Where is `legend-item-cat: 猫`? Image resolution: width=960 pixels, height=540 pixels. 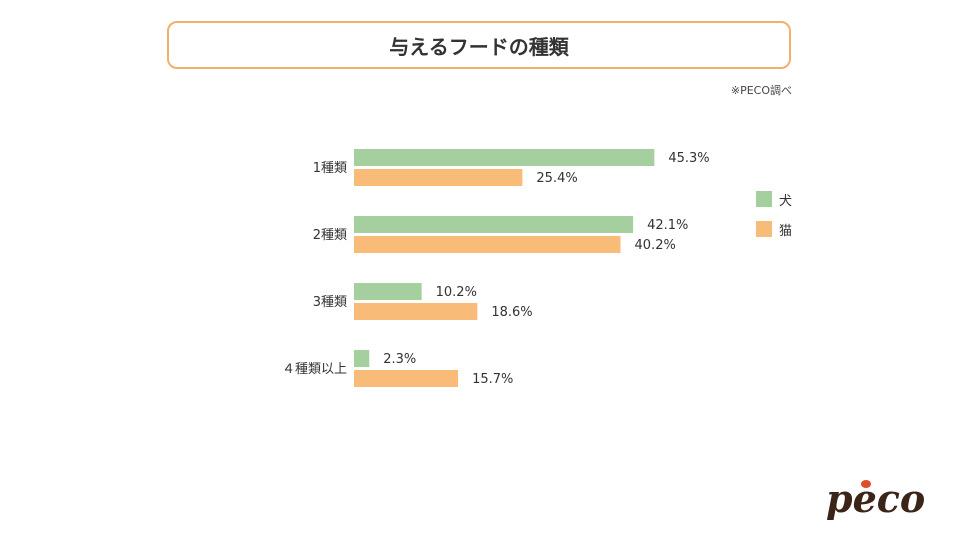
legend-item-cat: 猫 is located at coordinates (774, 230).